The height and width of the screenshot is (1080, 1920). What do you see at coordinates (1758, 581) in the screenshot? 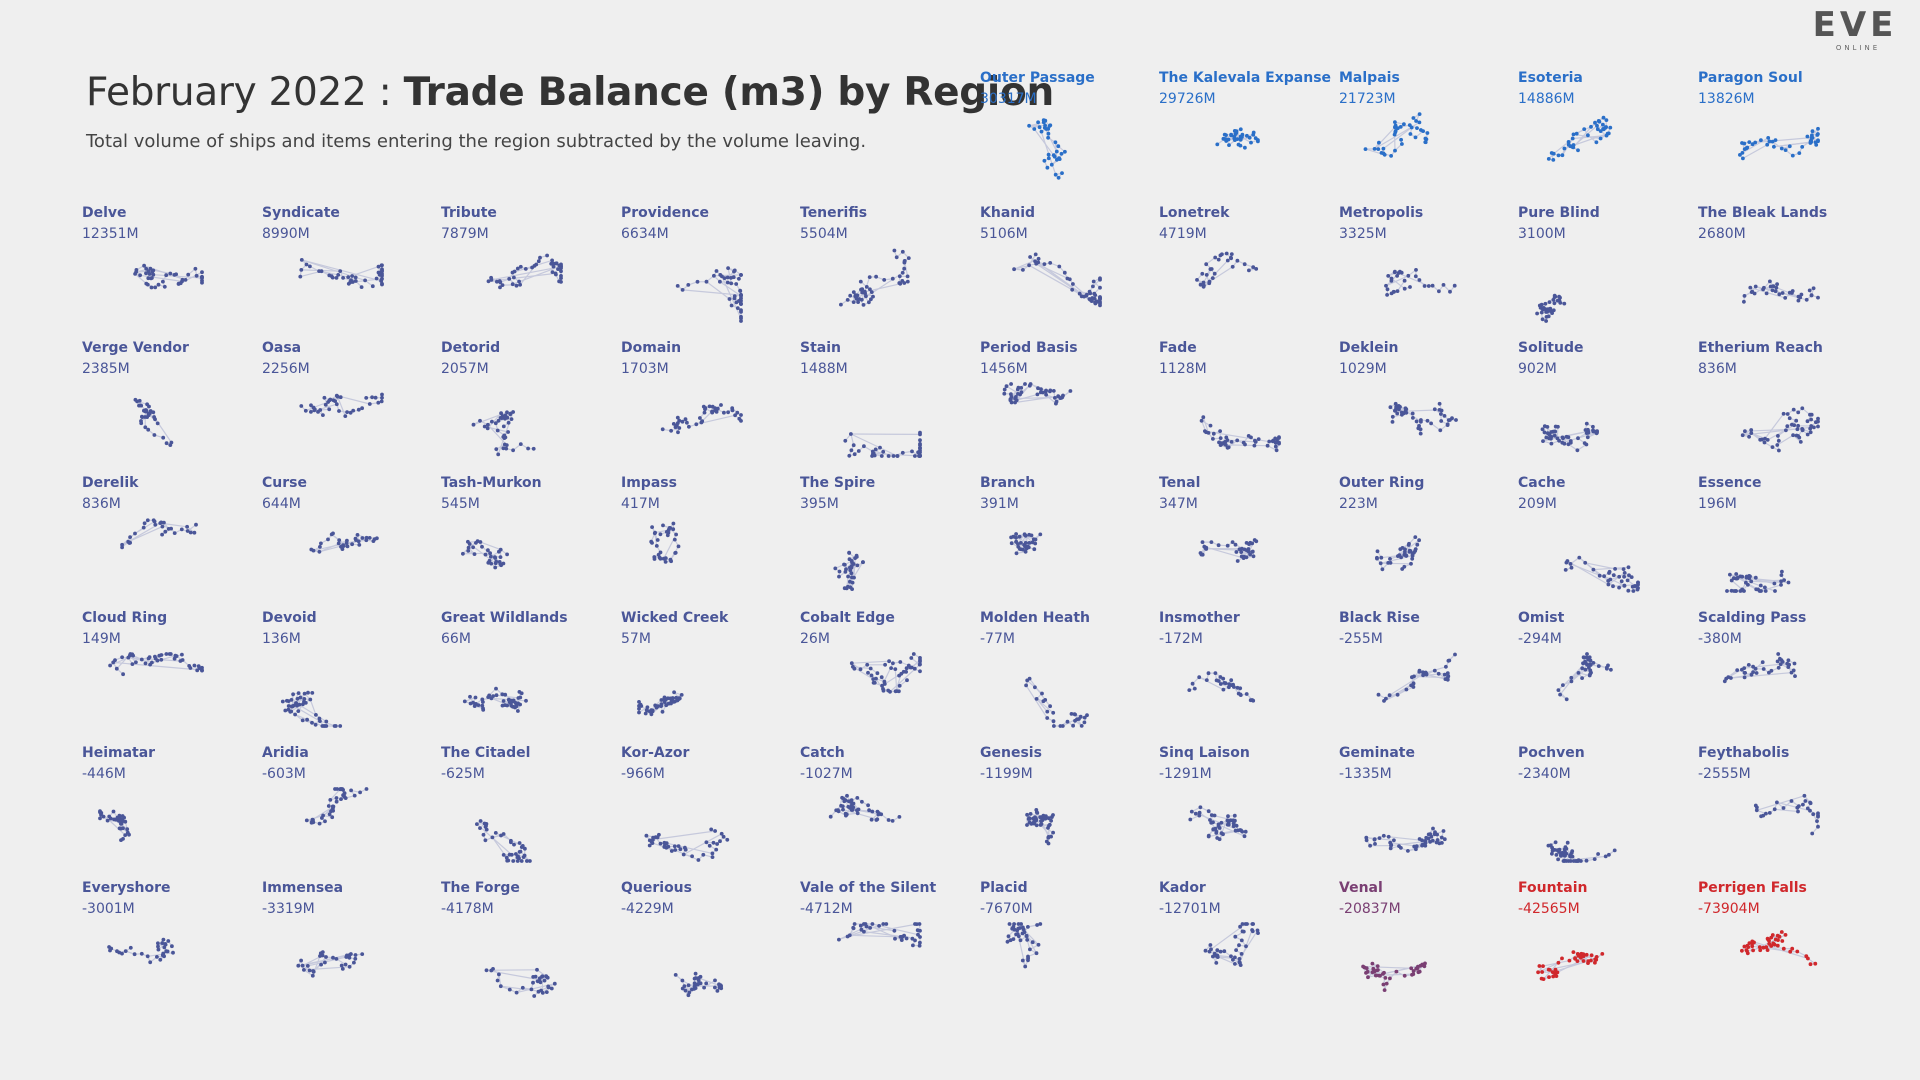
I see `region-map-icon` at bounding box center [1758, 581].